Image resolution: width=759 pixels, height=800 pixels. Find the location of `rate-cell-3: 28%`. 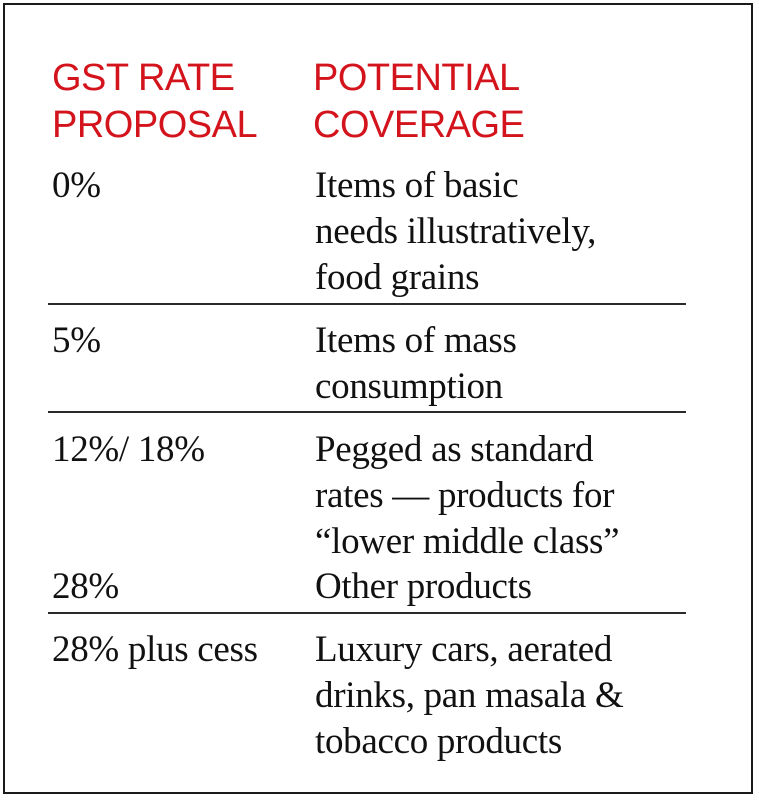

rate-cell-3: 28% is located at coordinates (85, 586).